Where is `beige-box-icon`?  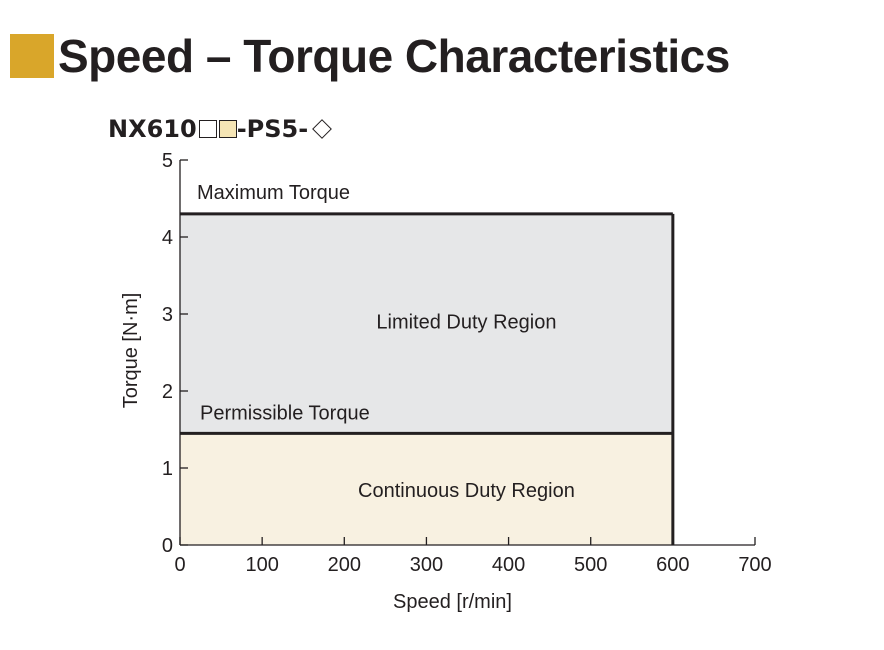 beige-box-icon is located at coordinates (227, 129).